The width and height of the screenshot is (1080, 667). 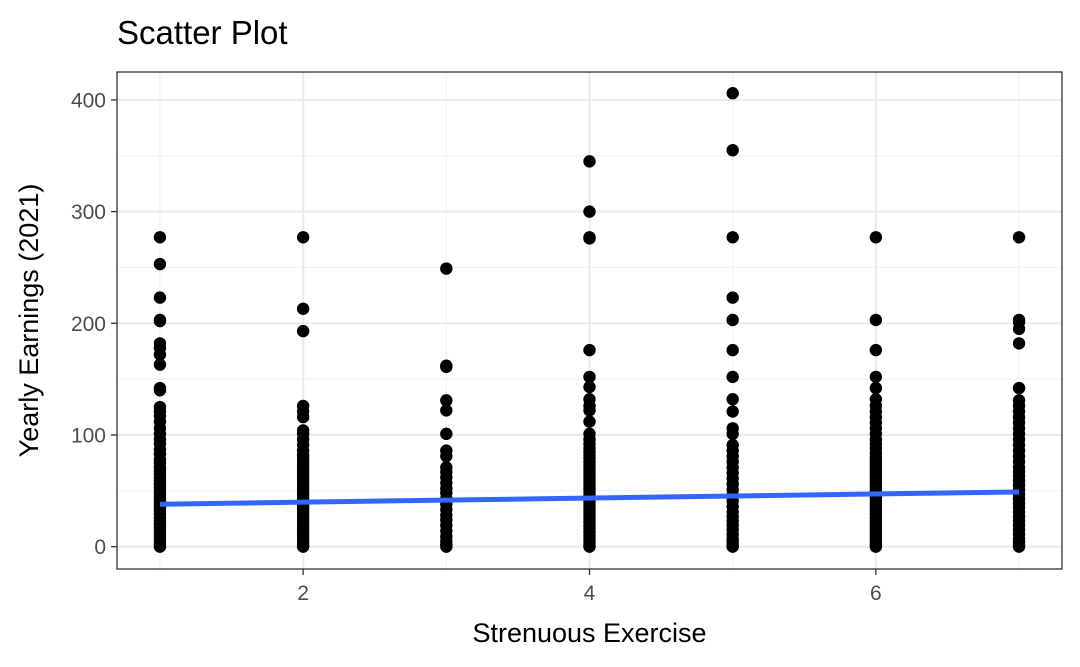 What do you see at coordinates (88, 212) in the screenshot?
I see `y-tick-label: 300` at bounding box center [88, 212].